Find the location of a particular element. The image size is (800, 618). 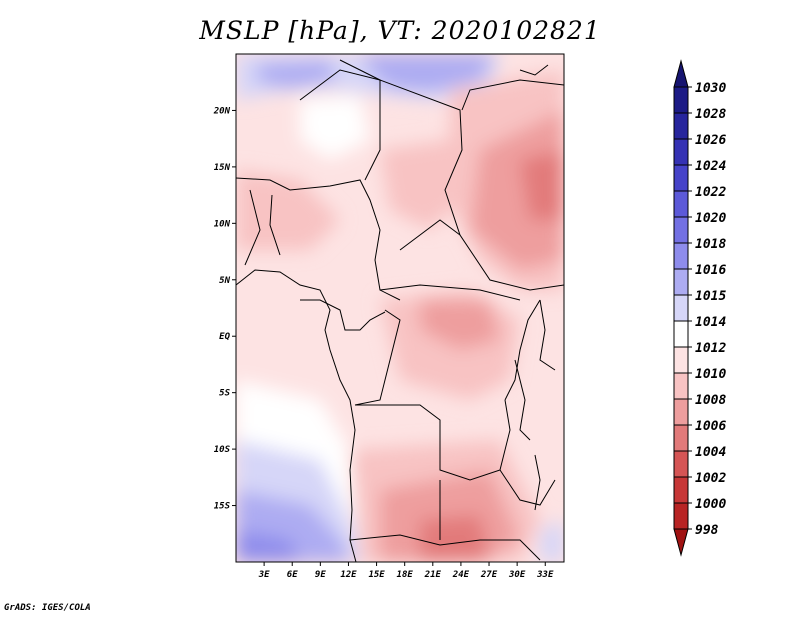

colorbar-label: 1006 is located at coordinates (710, 426).